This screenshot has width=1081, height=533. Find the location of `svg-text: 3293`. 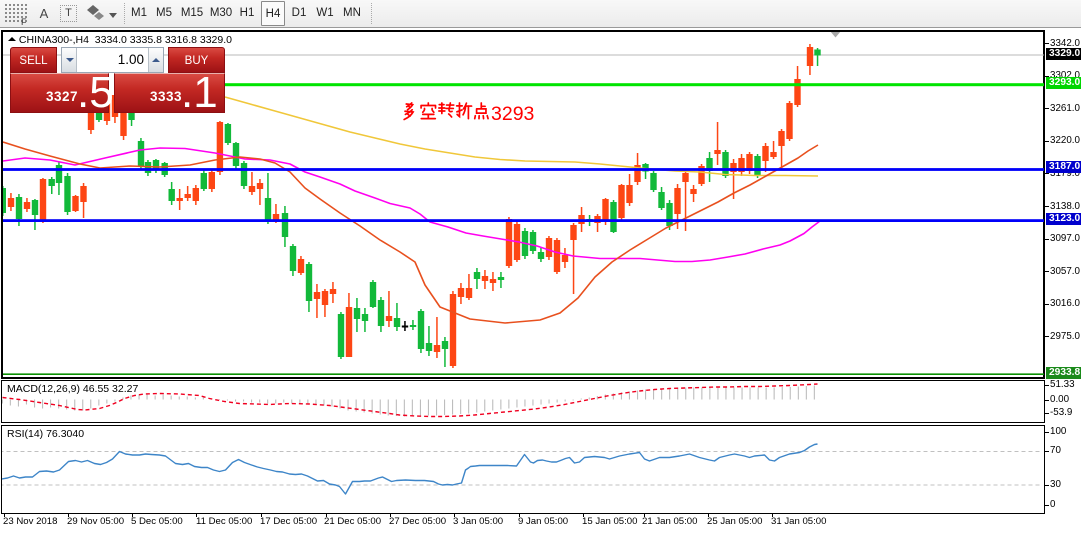

svg-text: 3293 is located at coordinates (512, 114).